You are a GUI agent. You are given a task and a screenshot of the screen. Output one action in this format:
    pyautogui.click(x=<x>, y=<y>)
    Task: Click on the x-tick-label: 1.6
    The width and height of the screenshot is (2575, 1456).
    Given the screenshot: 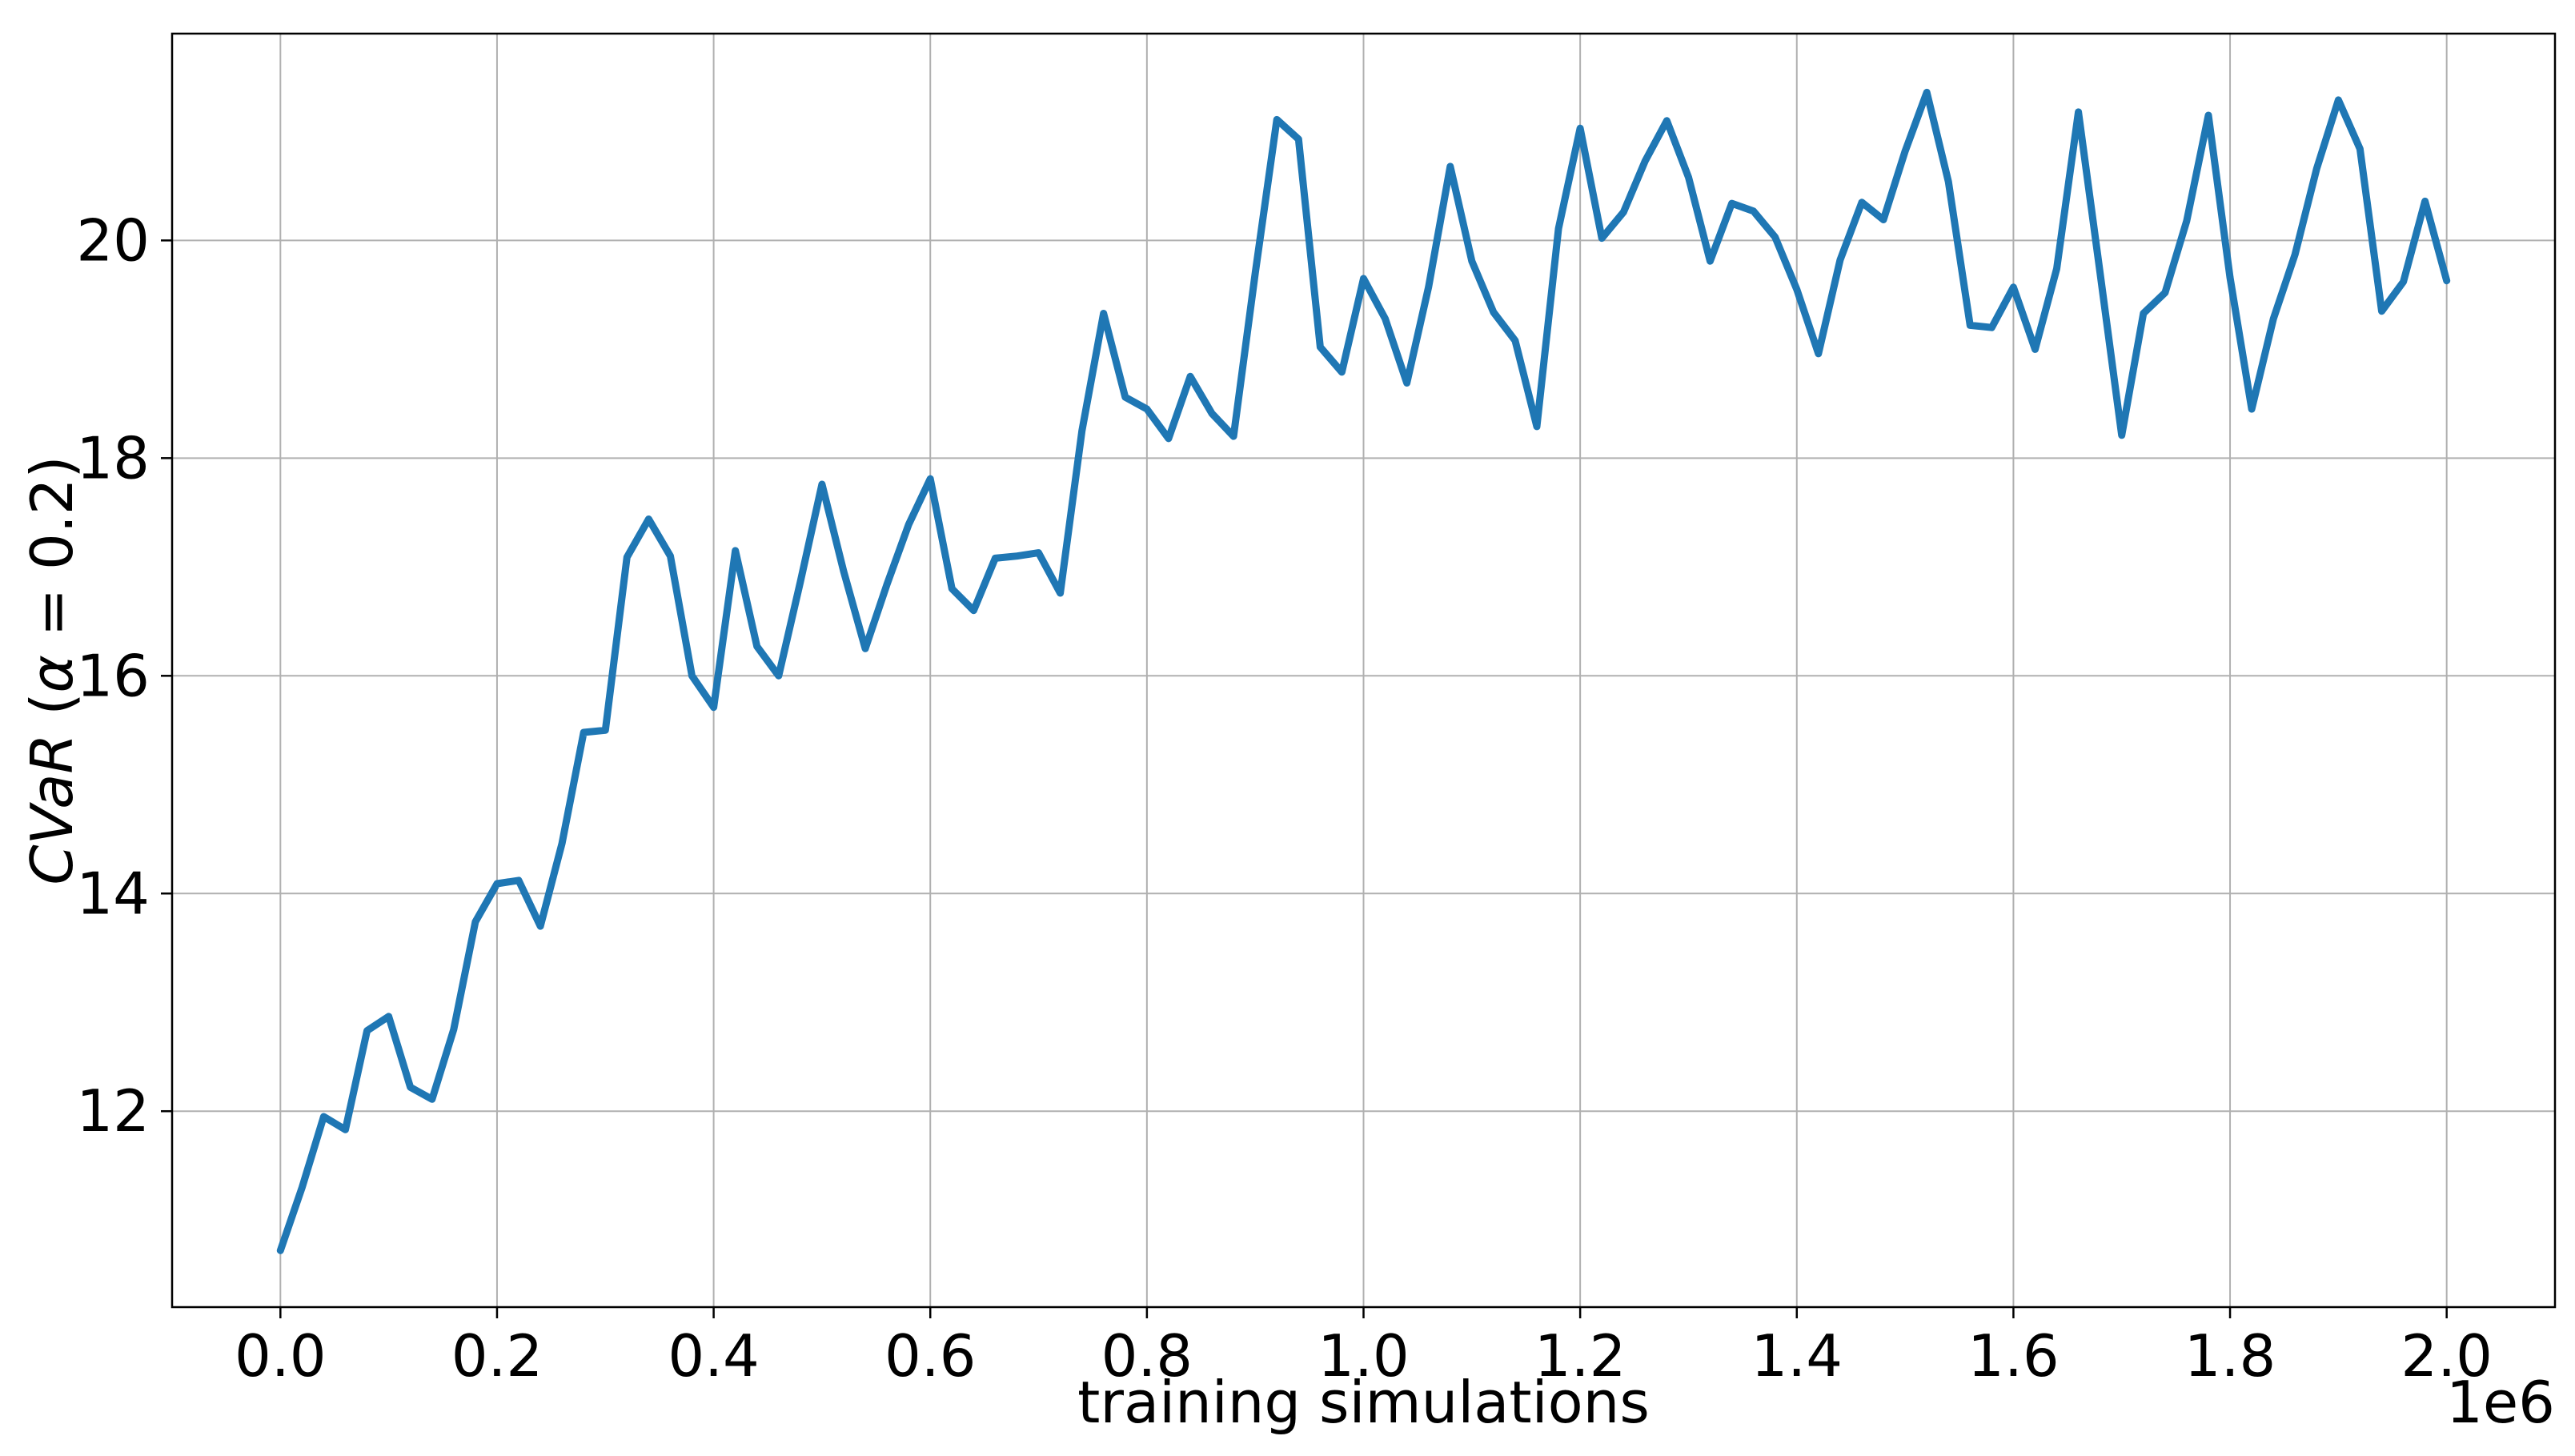 What is the action you would take?
    pyautogui.click(x=2013, y=1356)
    